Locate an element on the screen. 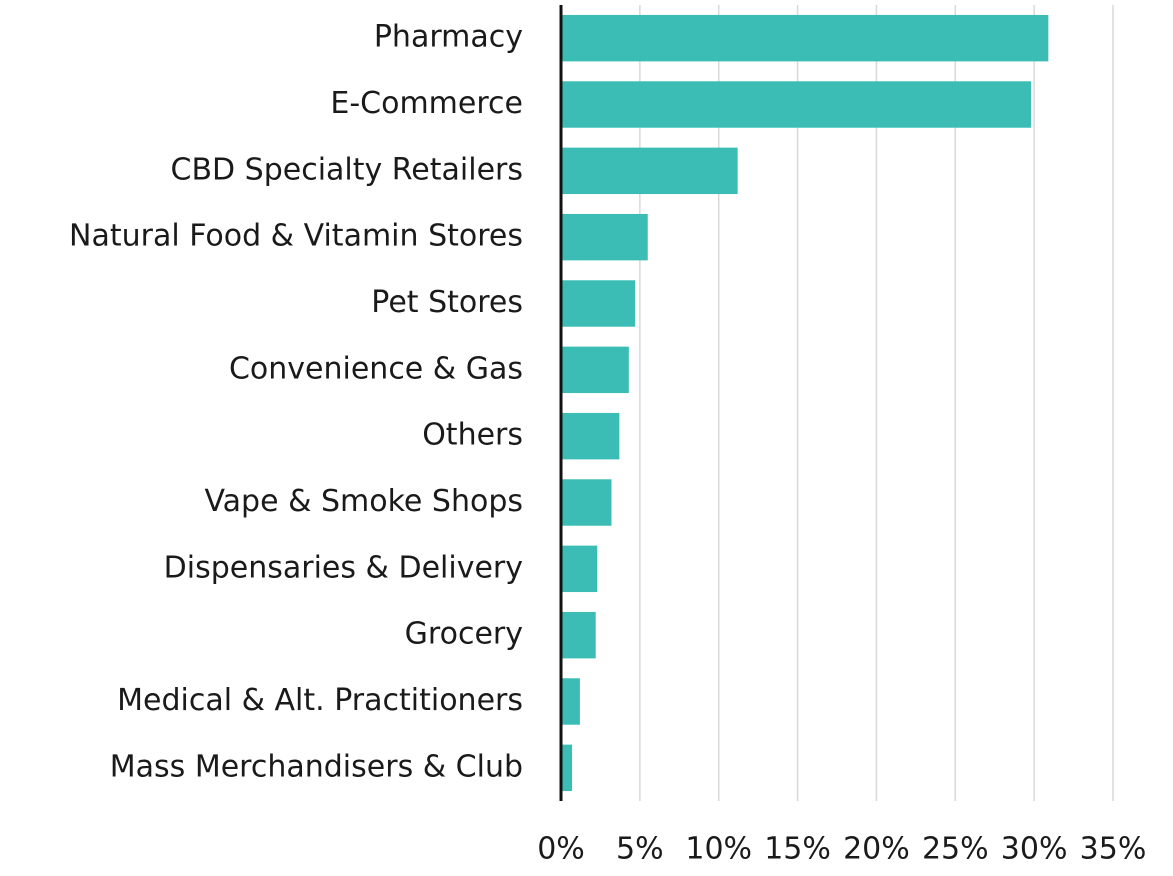  y-tick-label: Others is located at coordinates (472, 435).